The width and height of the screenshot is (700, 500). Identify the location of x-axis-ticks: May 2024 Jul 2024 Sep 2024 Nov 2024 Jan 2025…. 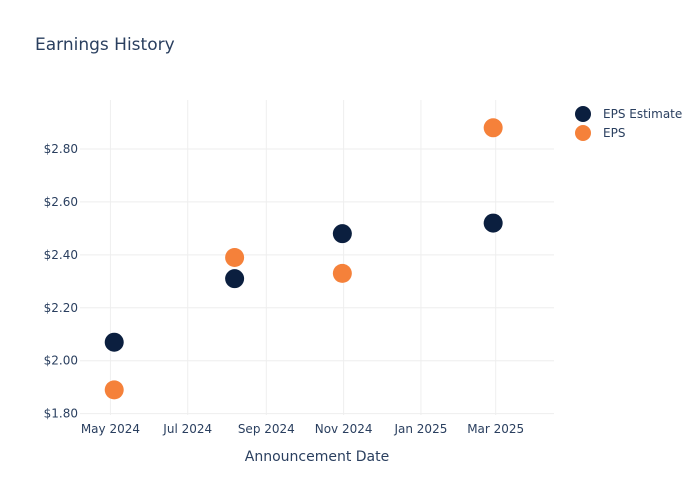
(302, 429).